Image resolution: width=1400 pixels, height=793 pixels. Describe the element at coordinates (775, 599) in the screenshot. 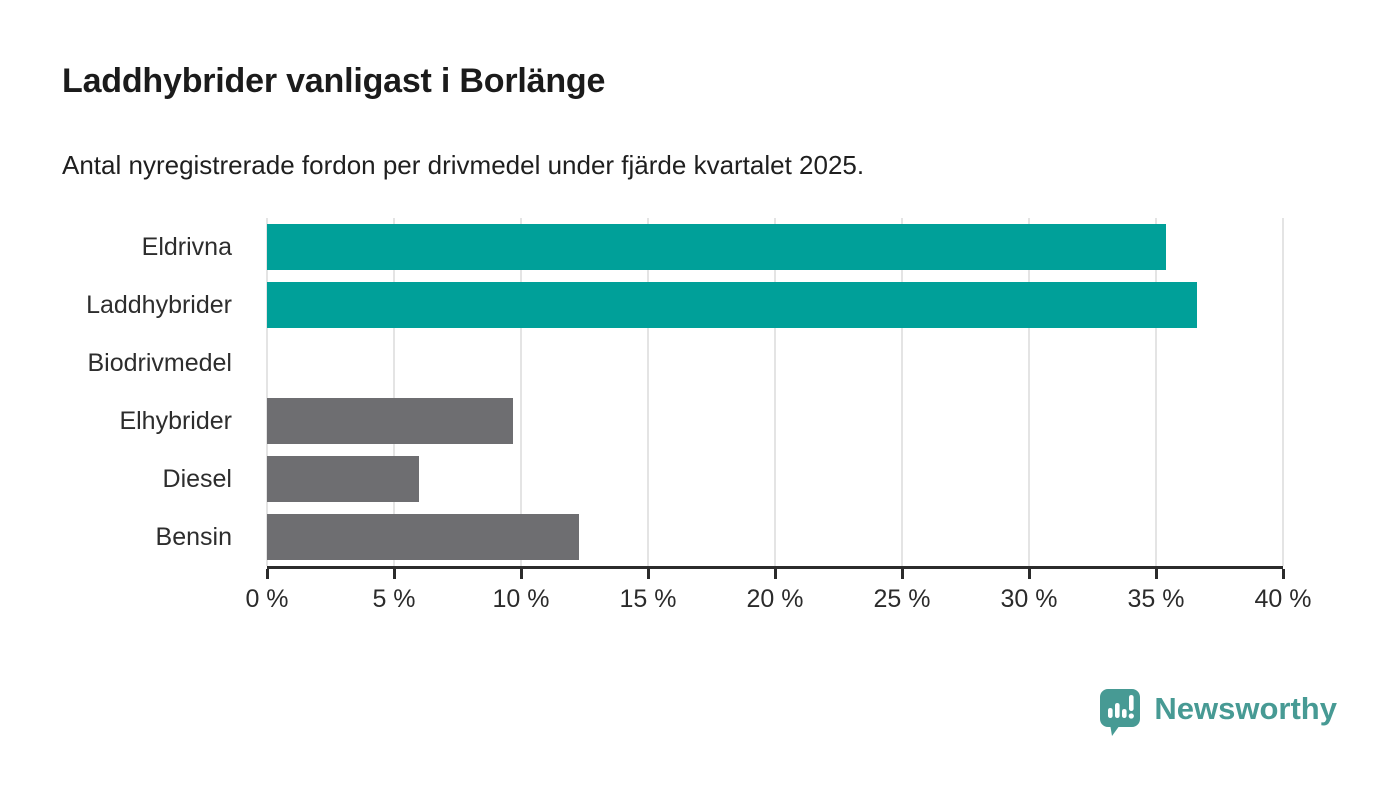

I see `x-axis-tick-label: 20 %` at that location.